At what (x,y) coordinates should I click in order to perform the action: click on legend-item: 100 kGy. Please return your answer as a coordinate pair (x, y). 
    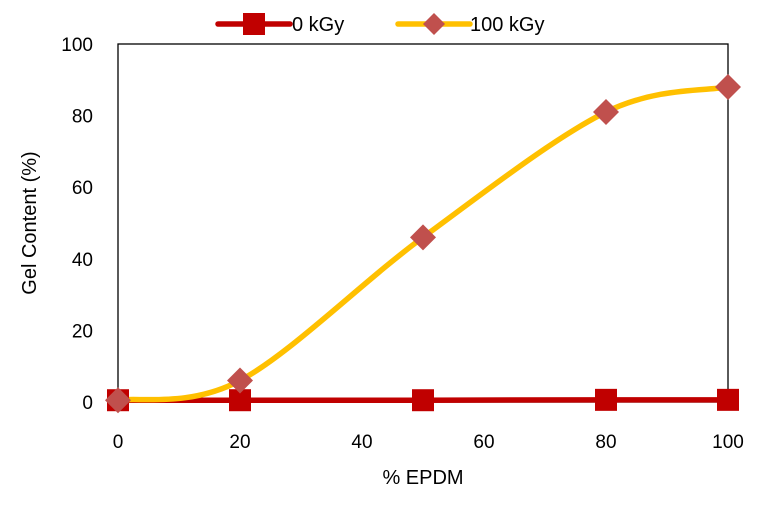
    Looking at the image, I should click on (469, 24).